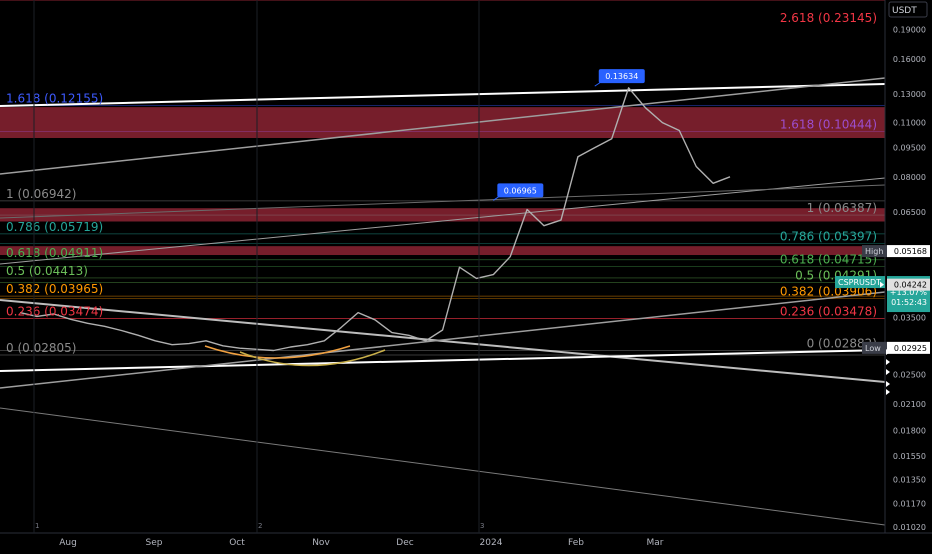 This screenshot has width=932, height=554. What do you see at coordinates (491, 543) in the screenshot?
I see `time-tick: 2024` at bounding box center [491, 543].